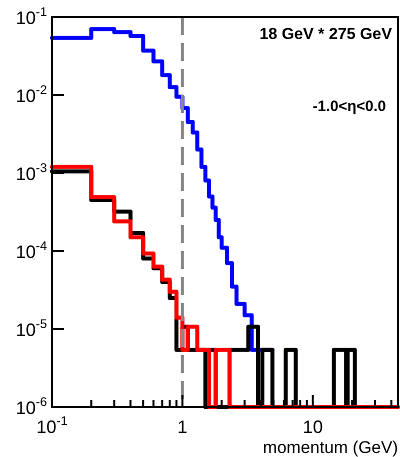 This screenshot has height=457, width=400. Describe the element at coordinates (330, 447) in the screenshot. I see `x-axis-title: momentum (GeV)` at that location.